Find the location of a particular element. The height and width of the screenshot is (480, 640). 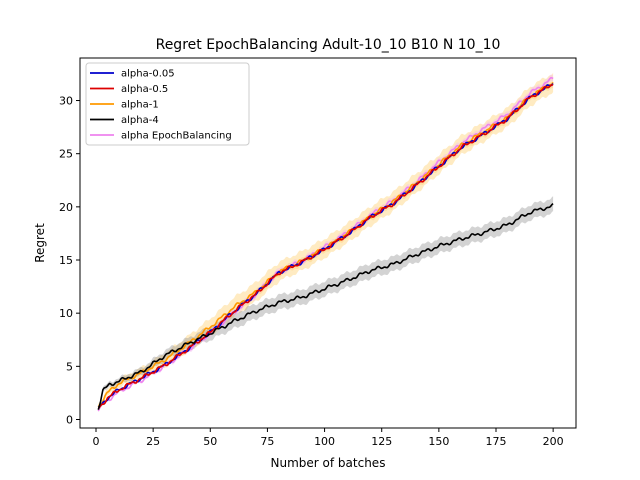

x-tick-label: 200 is located at coordinates (553, 441).